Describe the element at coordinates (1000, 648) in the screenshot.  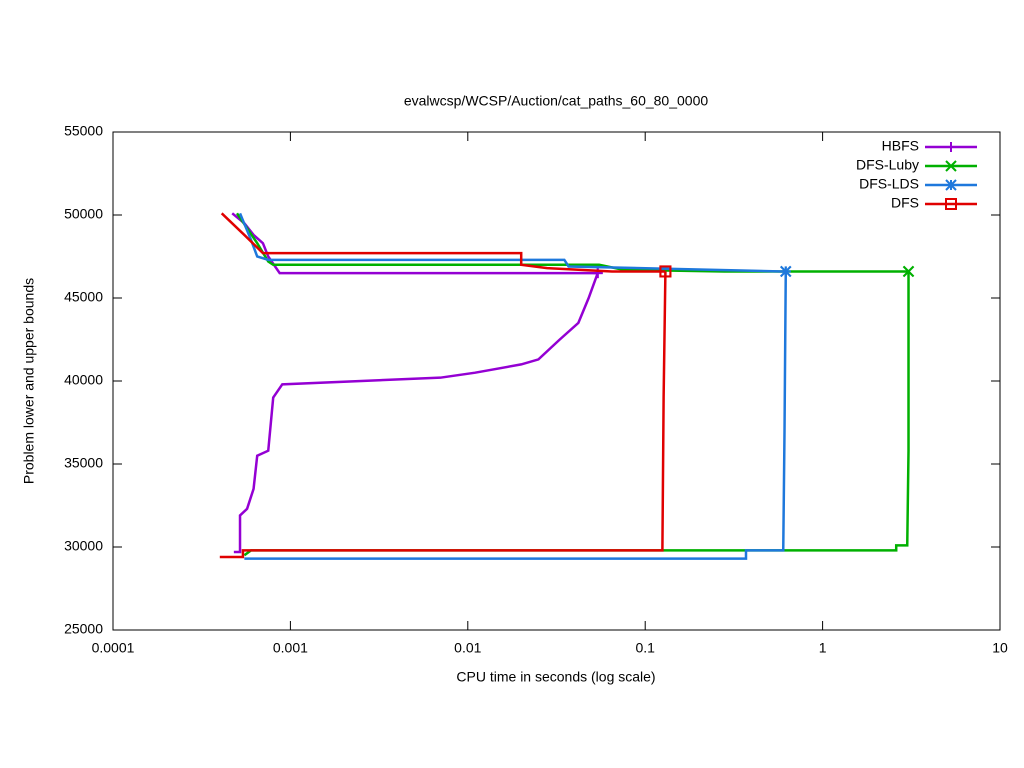
I see `x-tick-label: 10` at that location.